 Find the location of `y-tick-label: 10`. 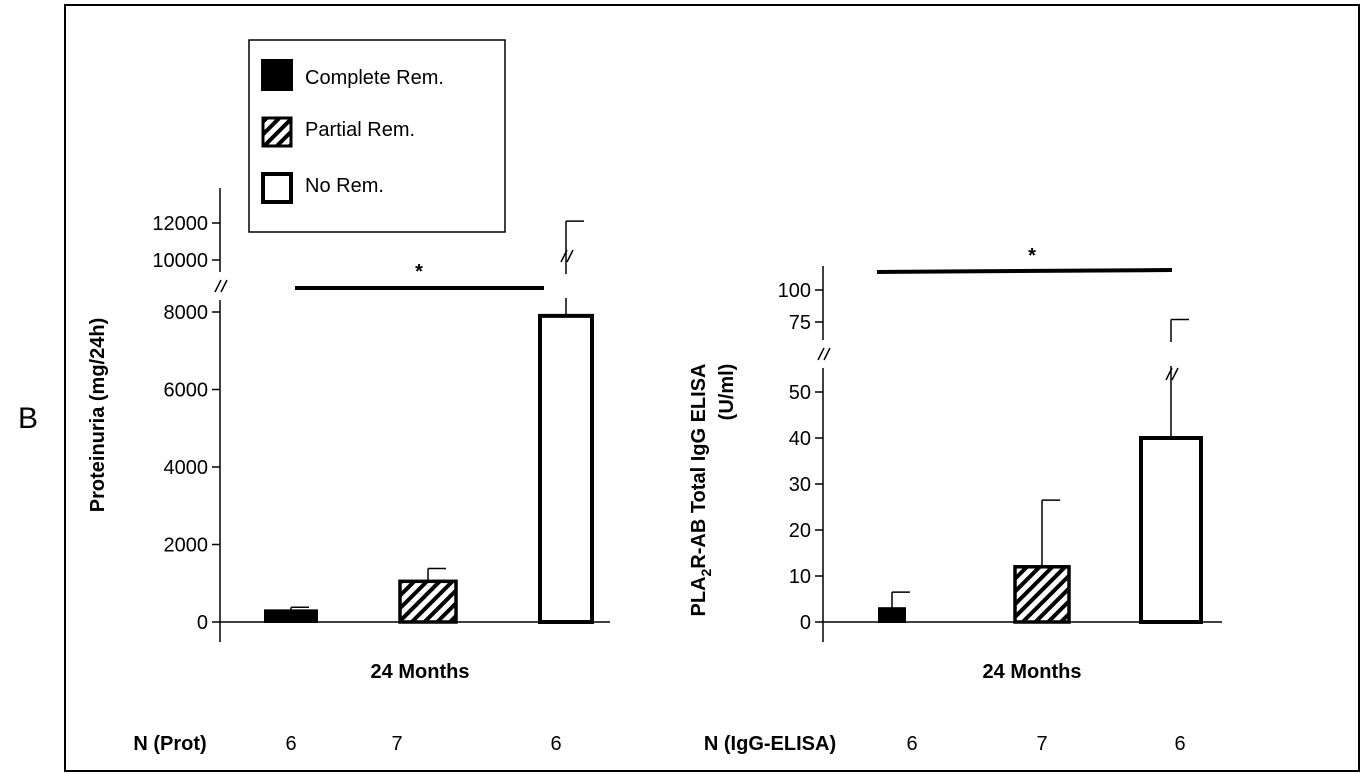

y-tick-label: 10 is located at coordinates (800, 577).